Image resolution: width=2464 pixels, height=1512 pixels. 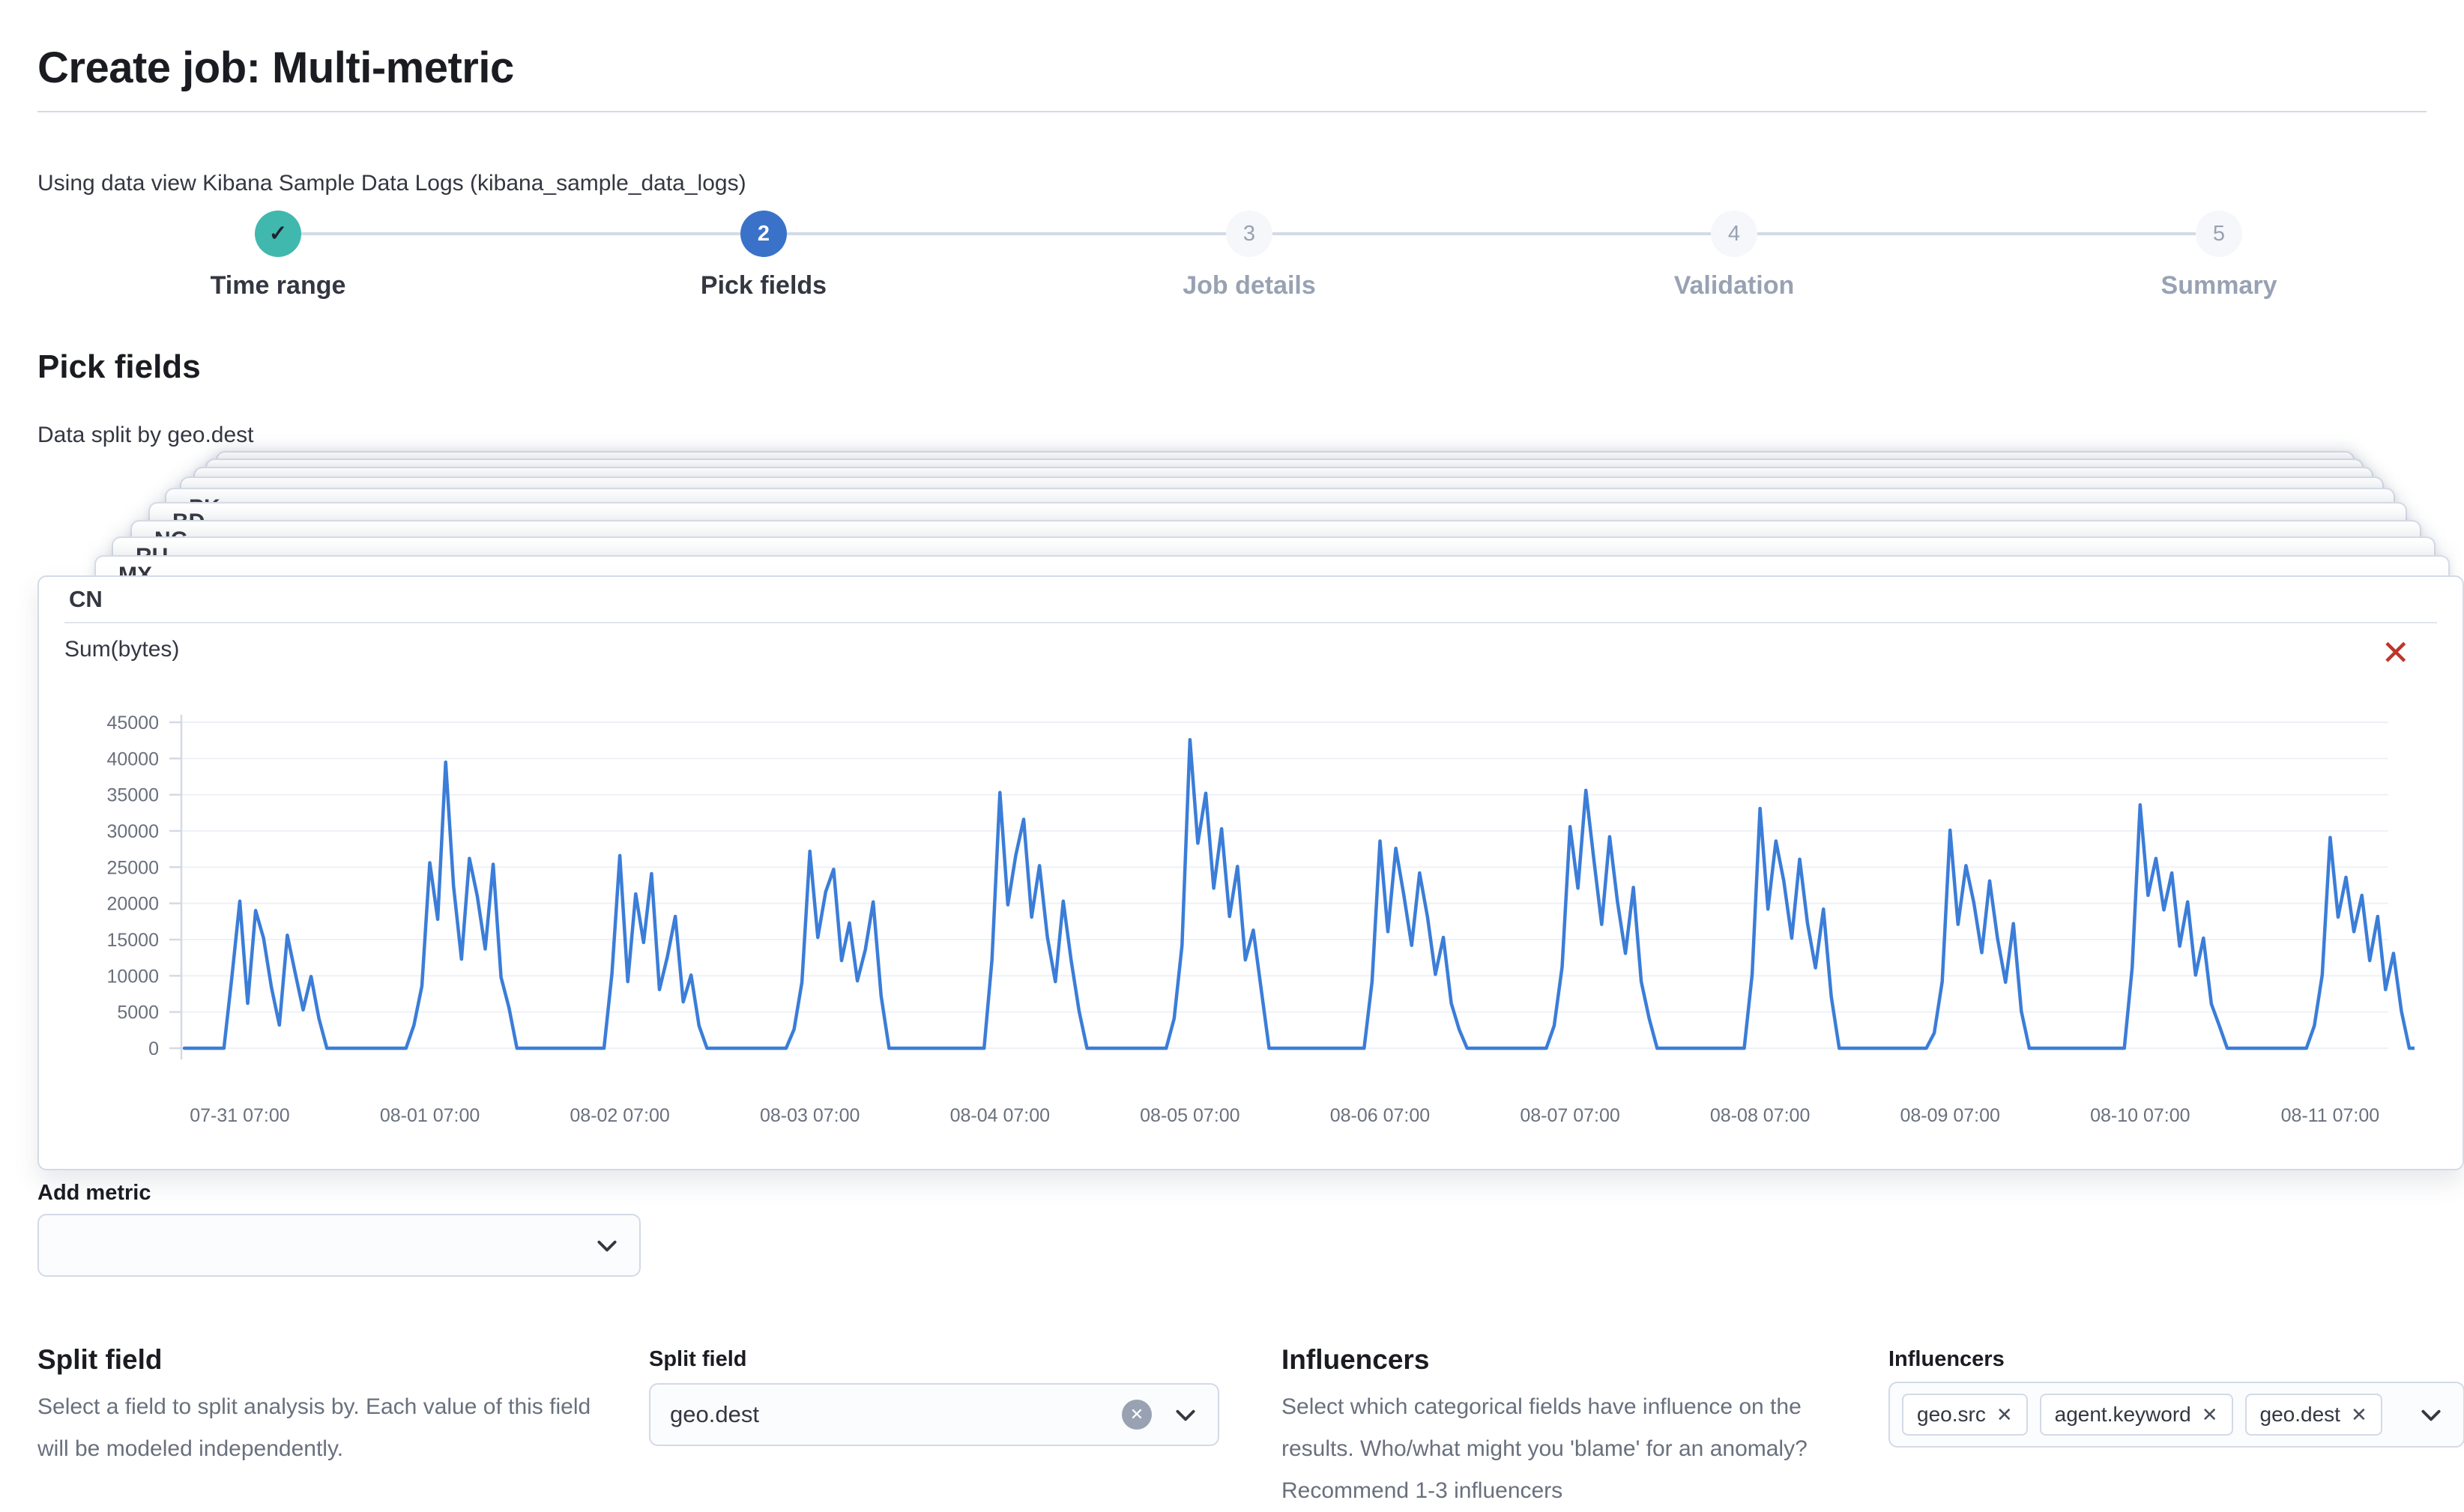 I want to click on data-split-note: Data split by geo.dest, so click(x=145, y=435).